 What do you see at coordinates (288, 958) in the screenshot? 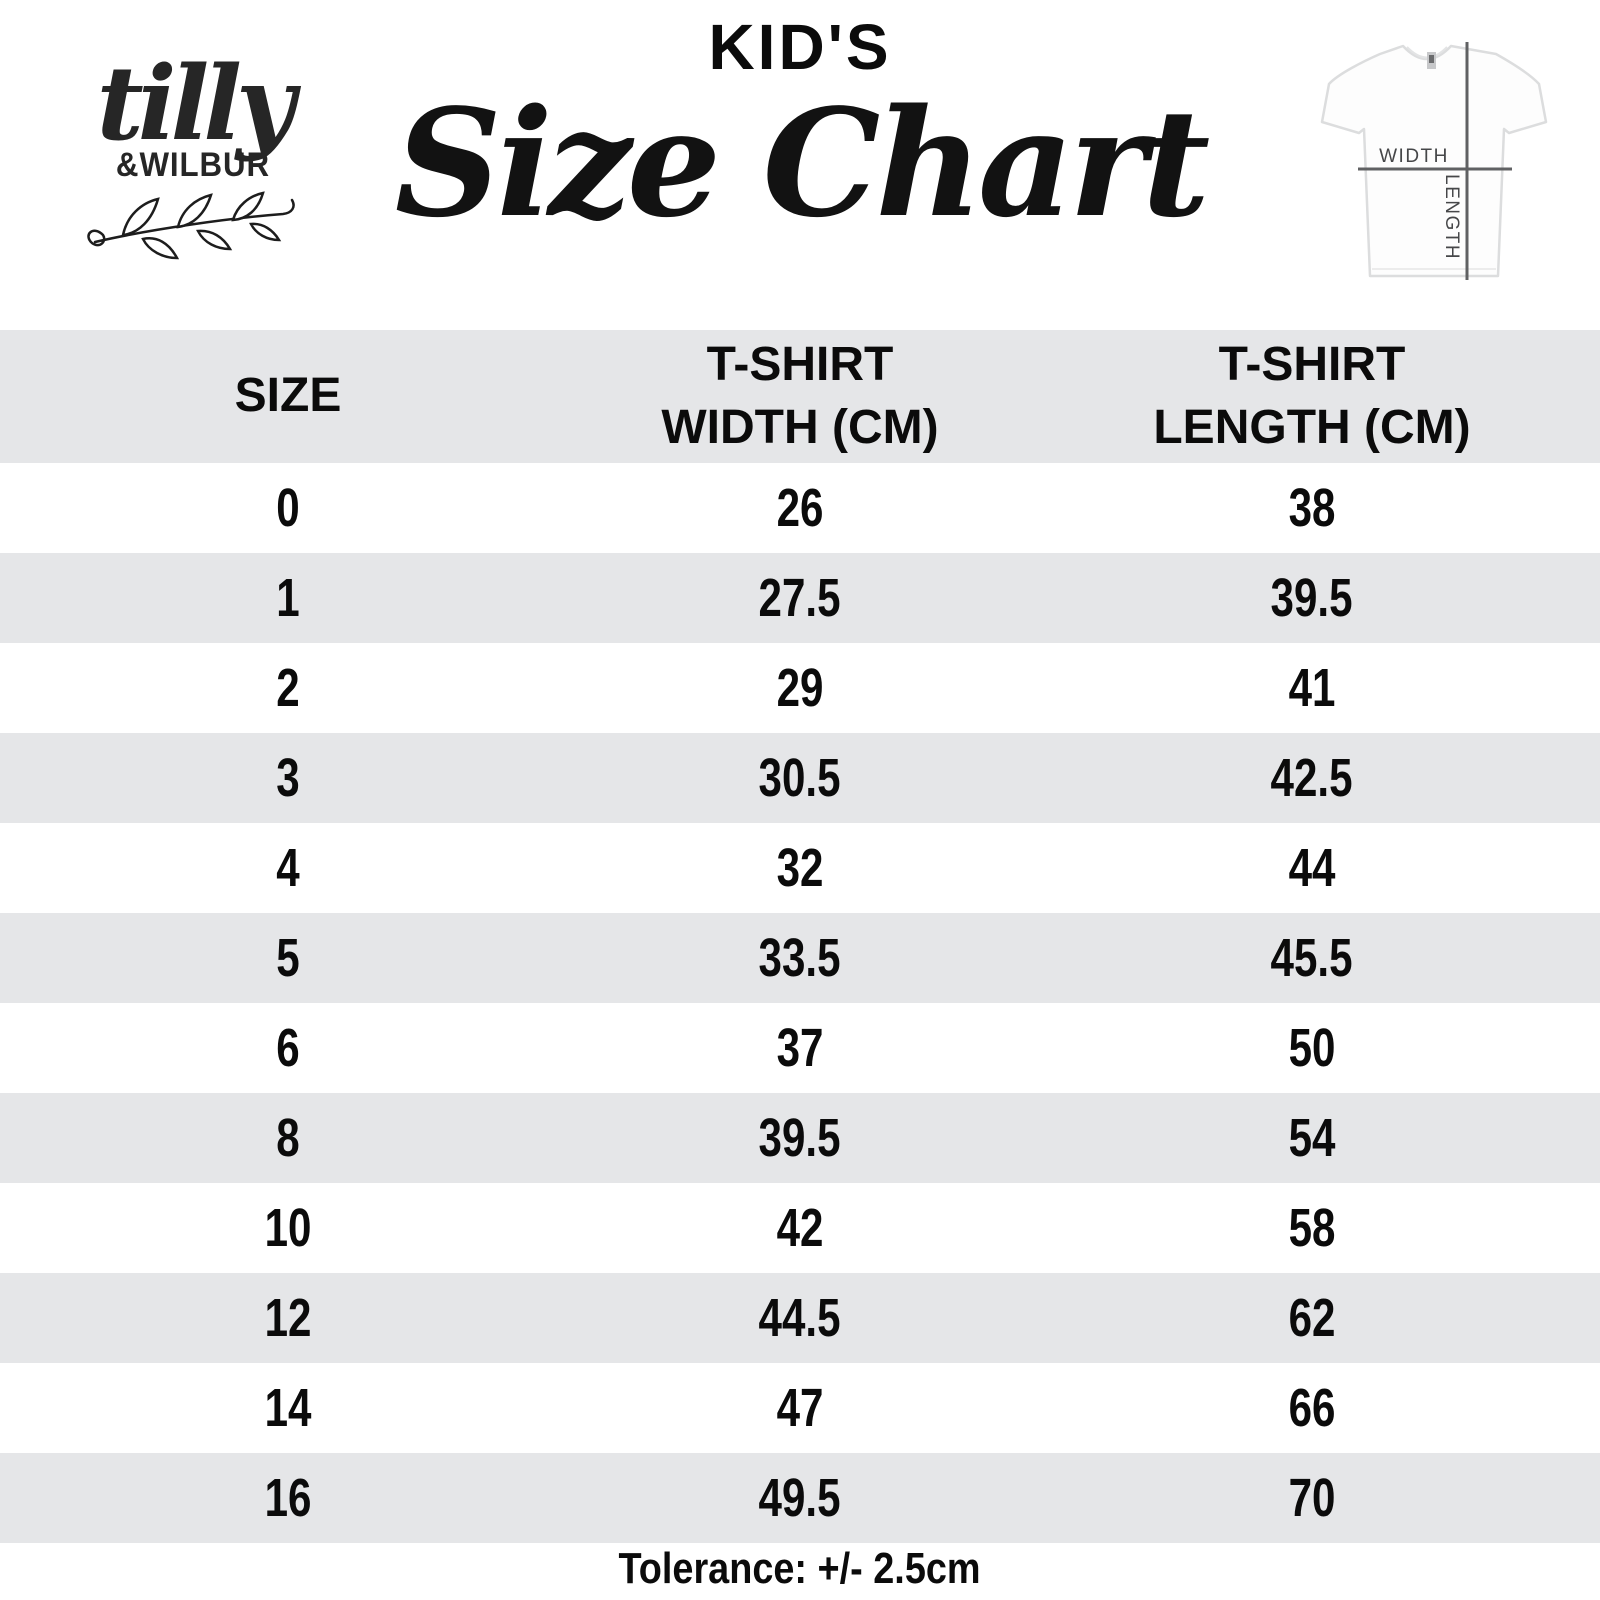
I see `size-cell: 5` at bounding box center [288, 958].